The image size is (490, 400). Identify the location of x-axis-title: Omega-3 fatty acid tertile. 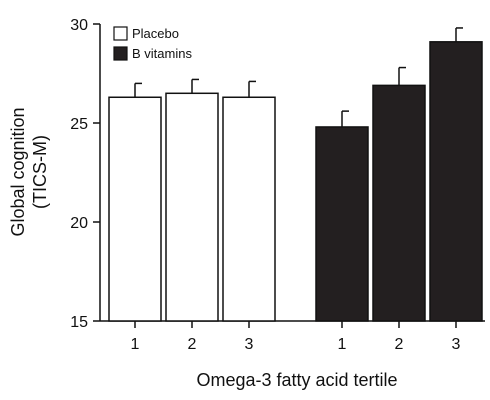
(296, 380).